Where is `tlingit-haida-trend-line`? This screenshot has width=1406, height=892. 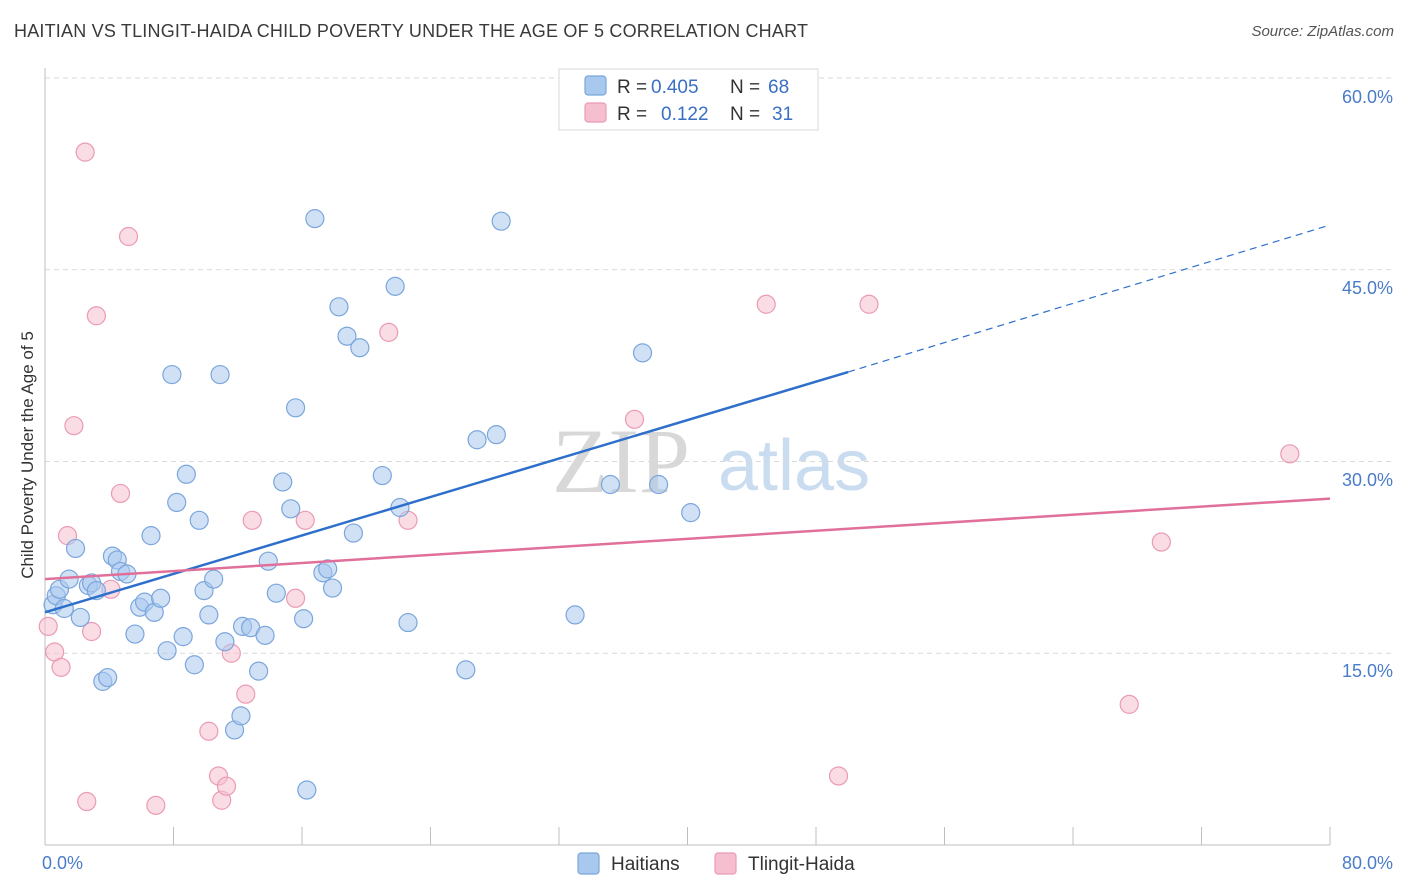
tlingit-haida-trend-line is located at coordinates (687, 539).